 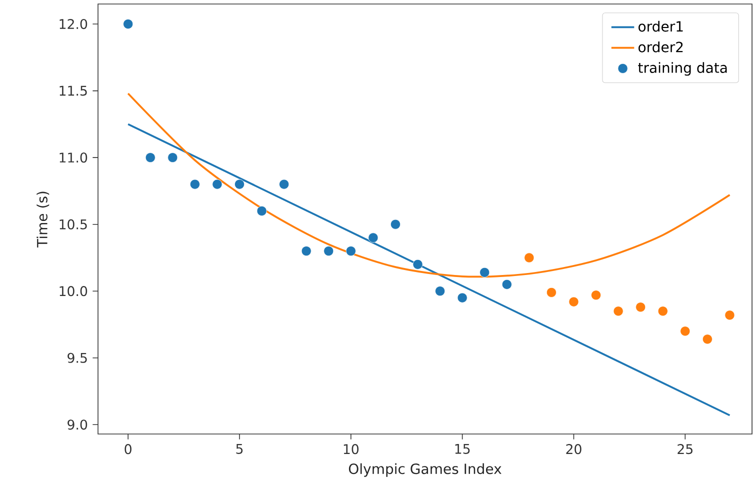 I want to click on x-tick-label: 0, so click(x=128, y=449).